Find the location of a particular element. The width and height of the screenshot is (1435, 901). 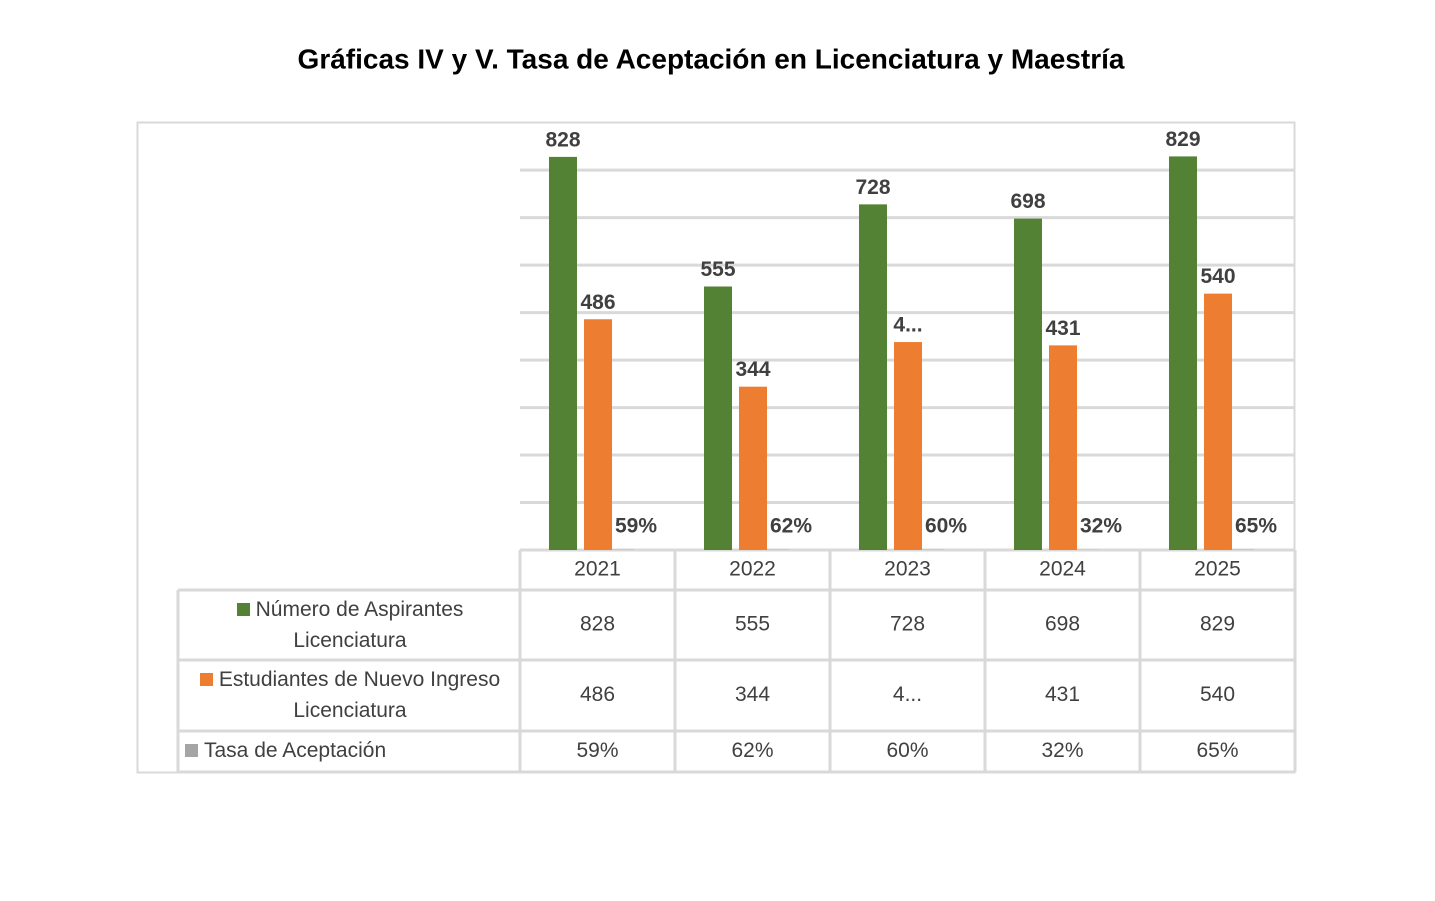

data-label: 59% is located at coordinates (636, 526).